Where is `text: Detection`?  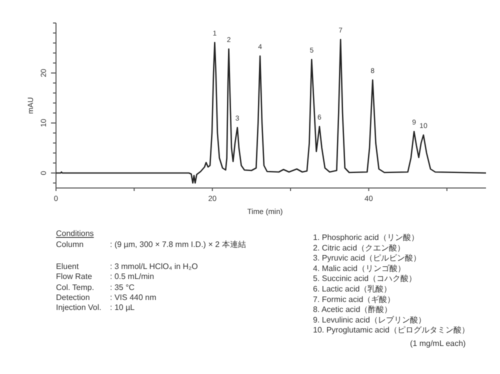
text: Detection is located at coordinates (73, 297).